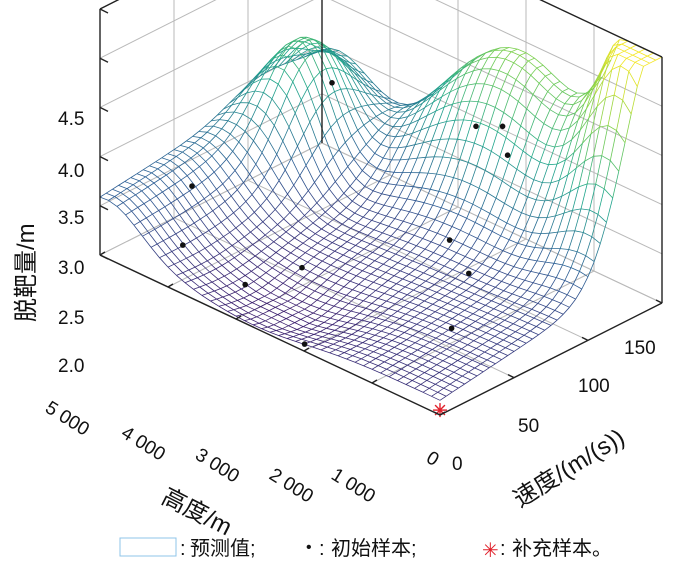  I want to click on grid-line, so click(381, 53).